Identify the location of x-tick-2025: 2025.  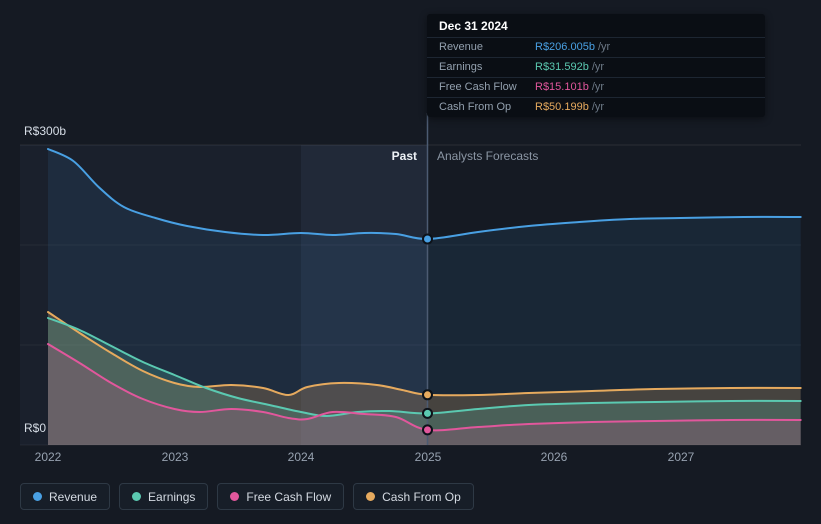
(428, 457).